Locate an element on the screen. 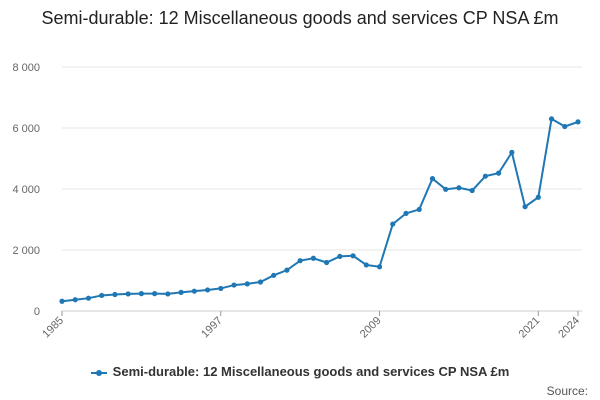 Image resolution: width=600 pixels, height=400 pixels. source-label: Source: is located at coordinates (567, 391).